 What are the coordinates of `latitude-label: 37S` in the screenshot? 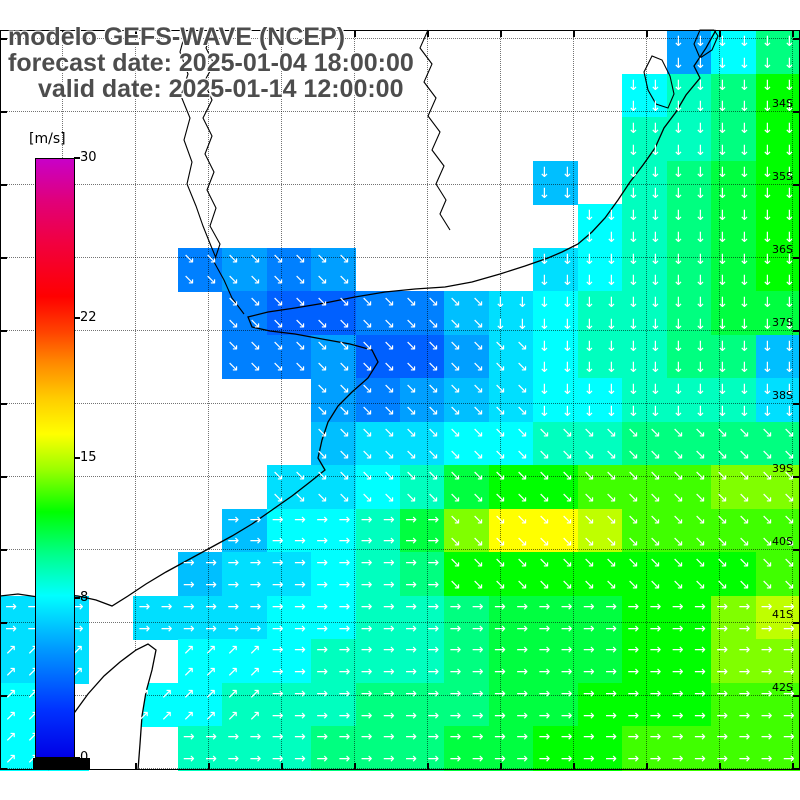 It's located at (782, 322).